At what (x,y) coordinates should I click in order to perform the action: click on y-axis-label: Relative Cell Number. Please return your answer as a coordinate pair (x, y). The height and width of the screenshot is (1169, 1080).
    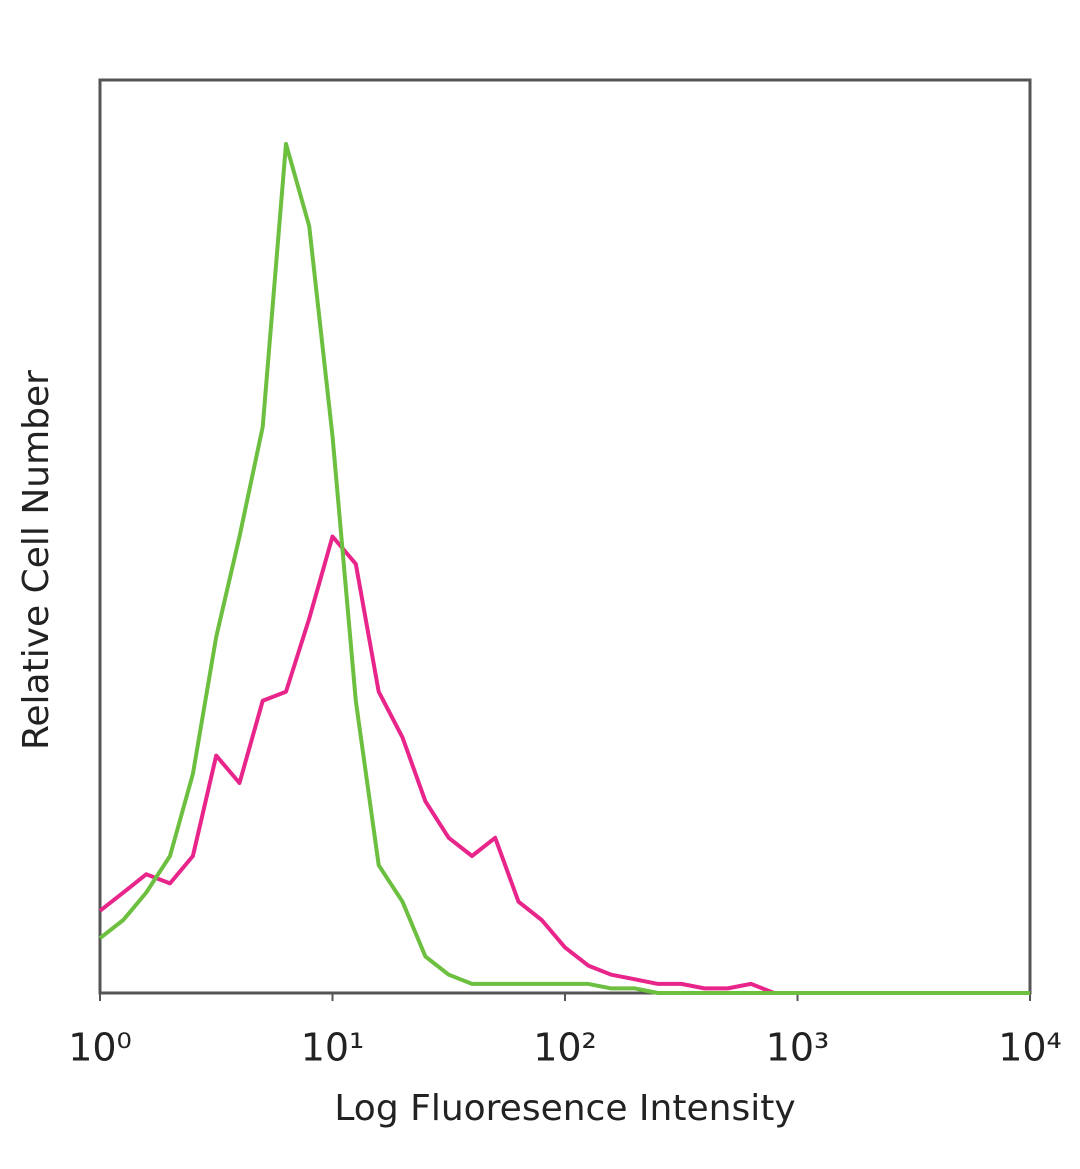
    Looking at the image, I should click on (36, 560).